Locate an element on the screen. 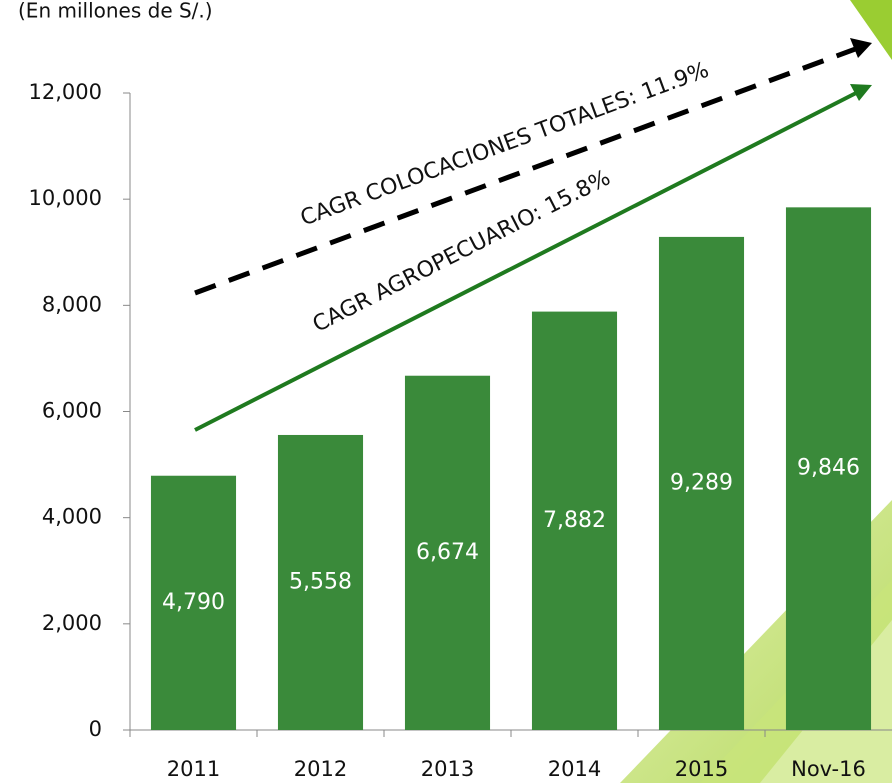  data-label: 6,674 is located at coordinates (447, 552).